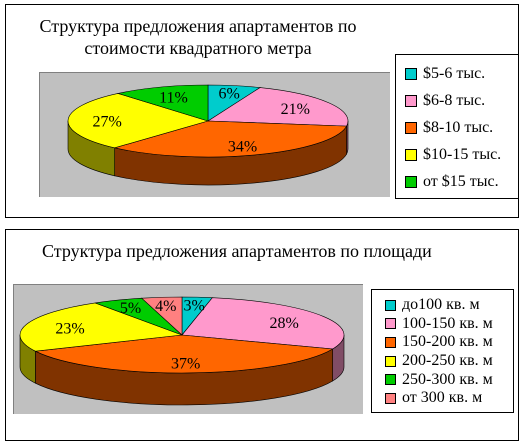  What do you see at coordinates (447, 379) in the screenshot?
I see `legend-label: 250-300 кв. м` at bounding box center [447, 379].